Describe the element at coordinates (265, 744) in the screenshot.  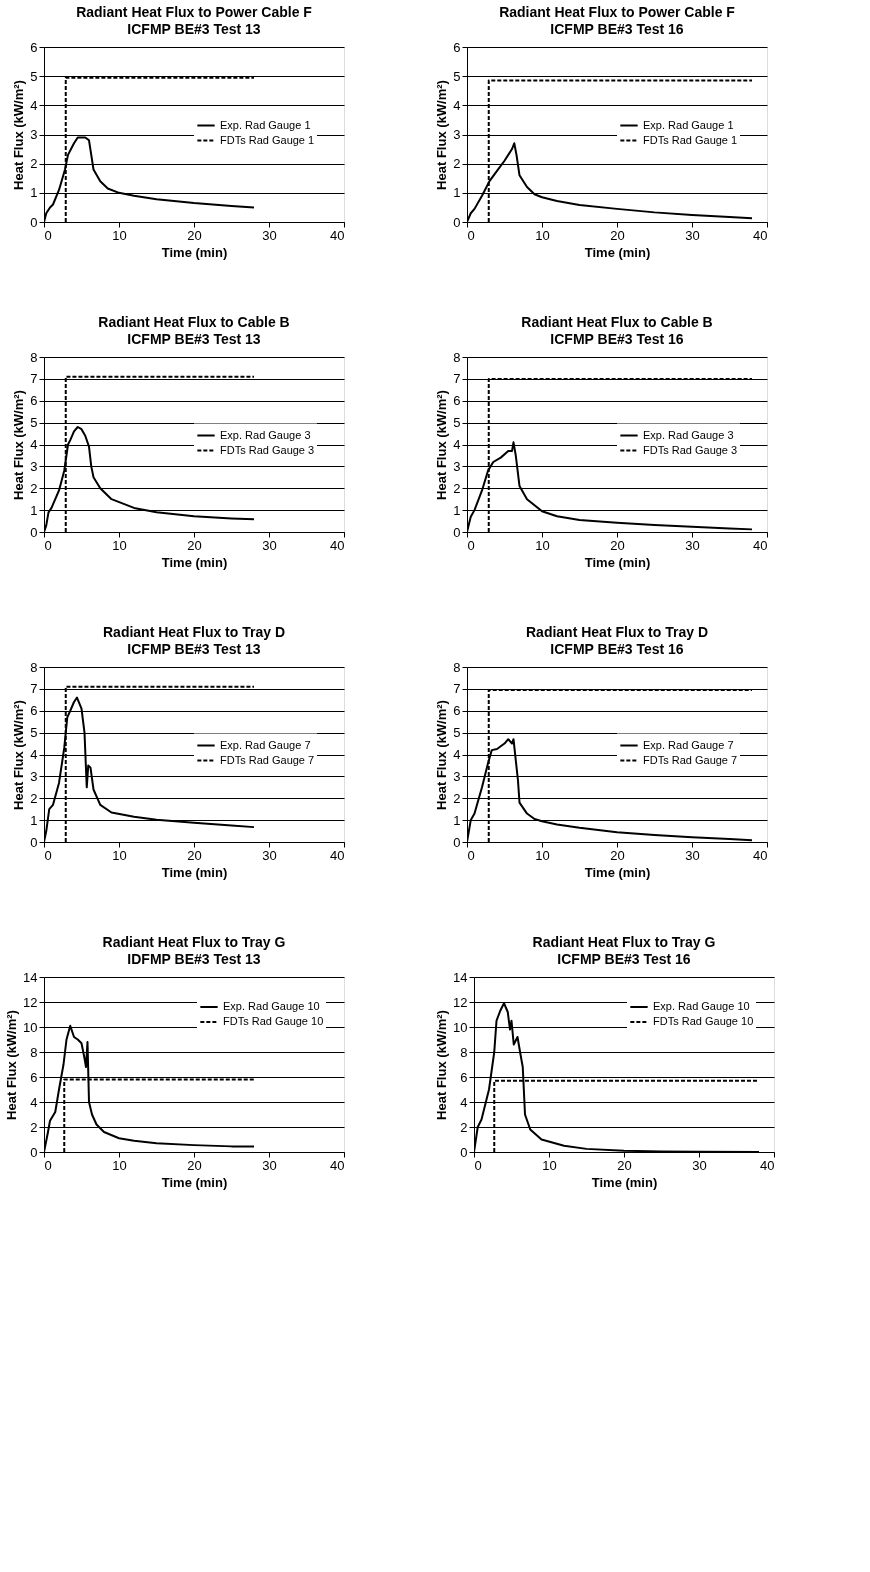
I see `legend-label: Exp. Rad Gauge 7` at that location.